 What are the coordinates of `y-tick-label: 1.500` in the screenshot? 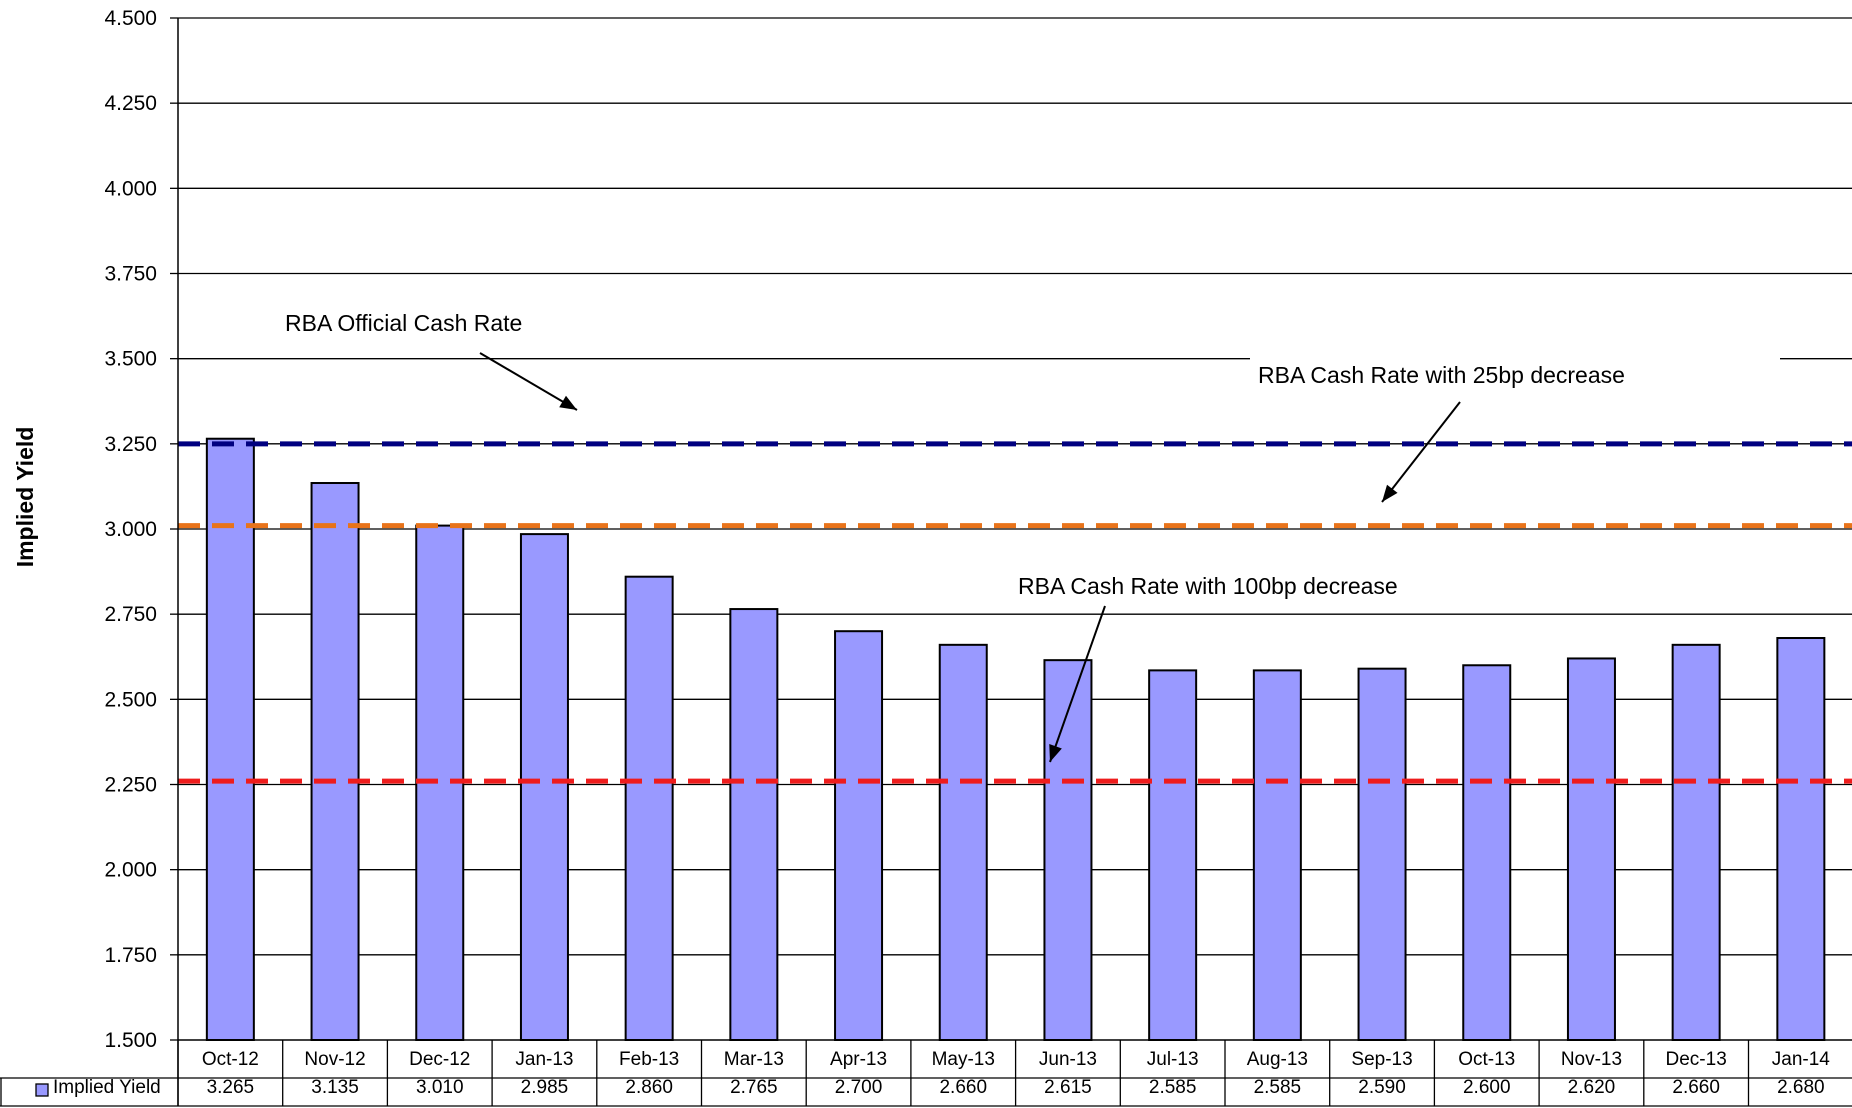 It's located at (130, 1040).